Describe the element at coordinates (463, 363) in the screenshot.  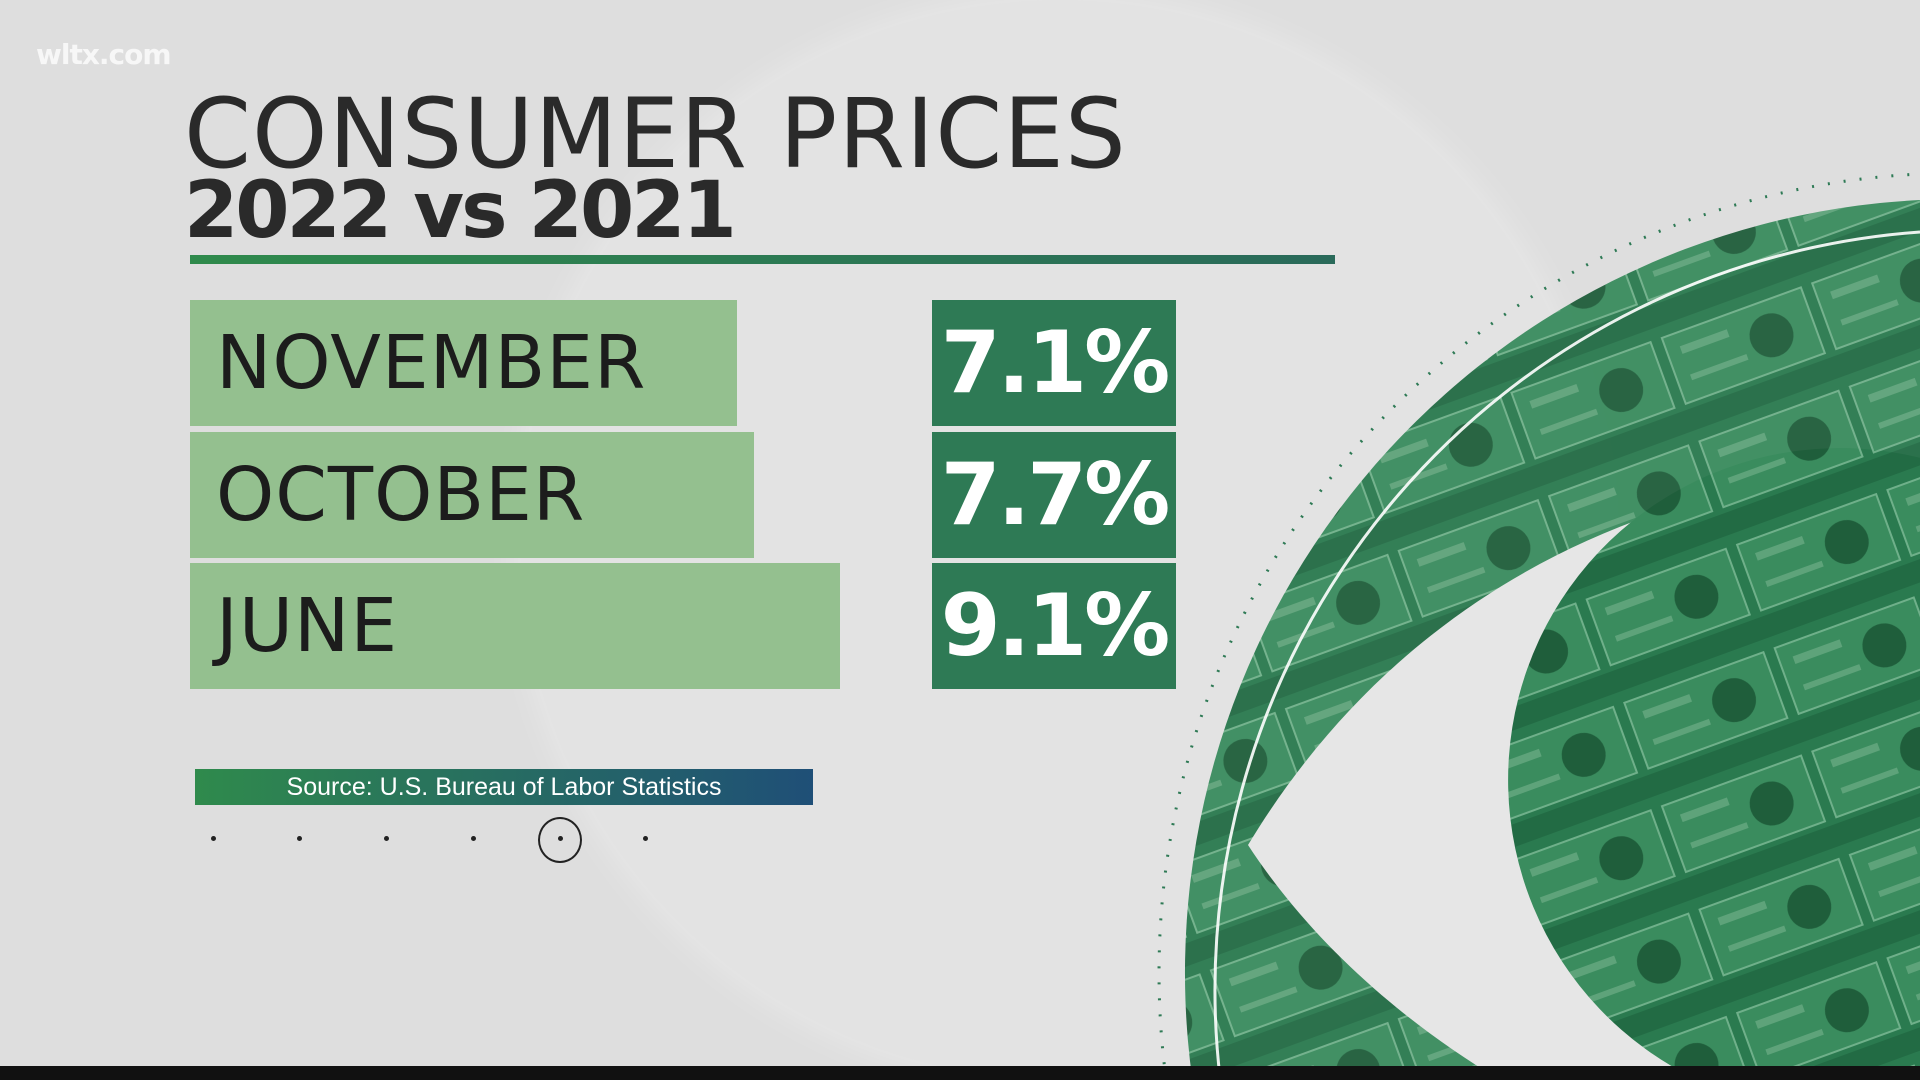
I see `month-label-november: NOVEMBER` at that location.